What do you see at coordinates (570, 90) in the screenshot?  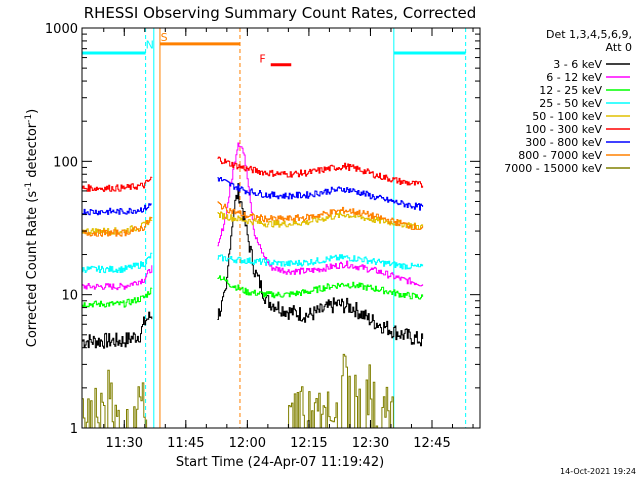 I see `legend-label-2: 12 - 25 keV` at bounding box center [570, 90].